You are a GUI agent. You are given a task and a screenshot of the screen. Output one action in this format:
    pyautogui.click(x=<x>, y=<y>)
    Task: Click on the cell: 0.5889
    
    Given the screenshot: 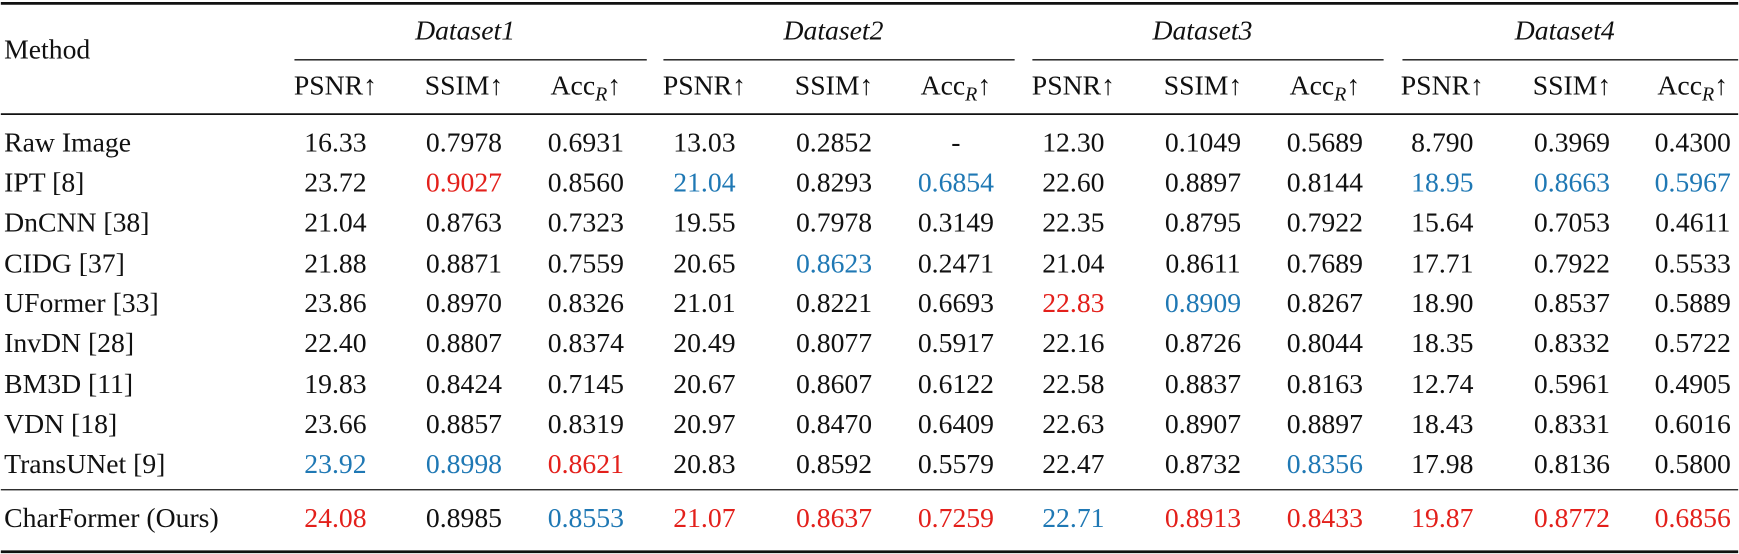 What is the action you would take?
    pyautogui.click(x=1693, y=302)
    